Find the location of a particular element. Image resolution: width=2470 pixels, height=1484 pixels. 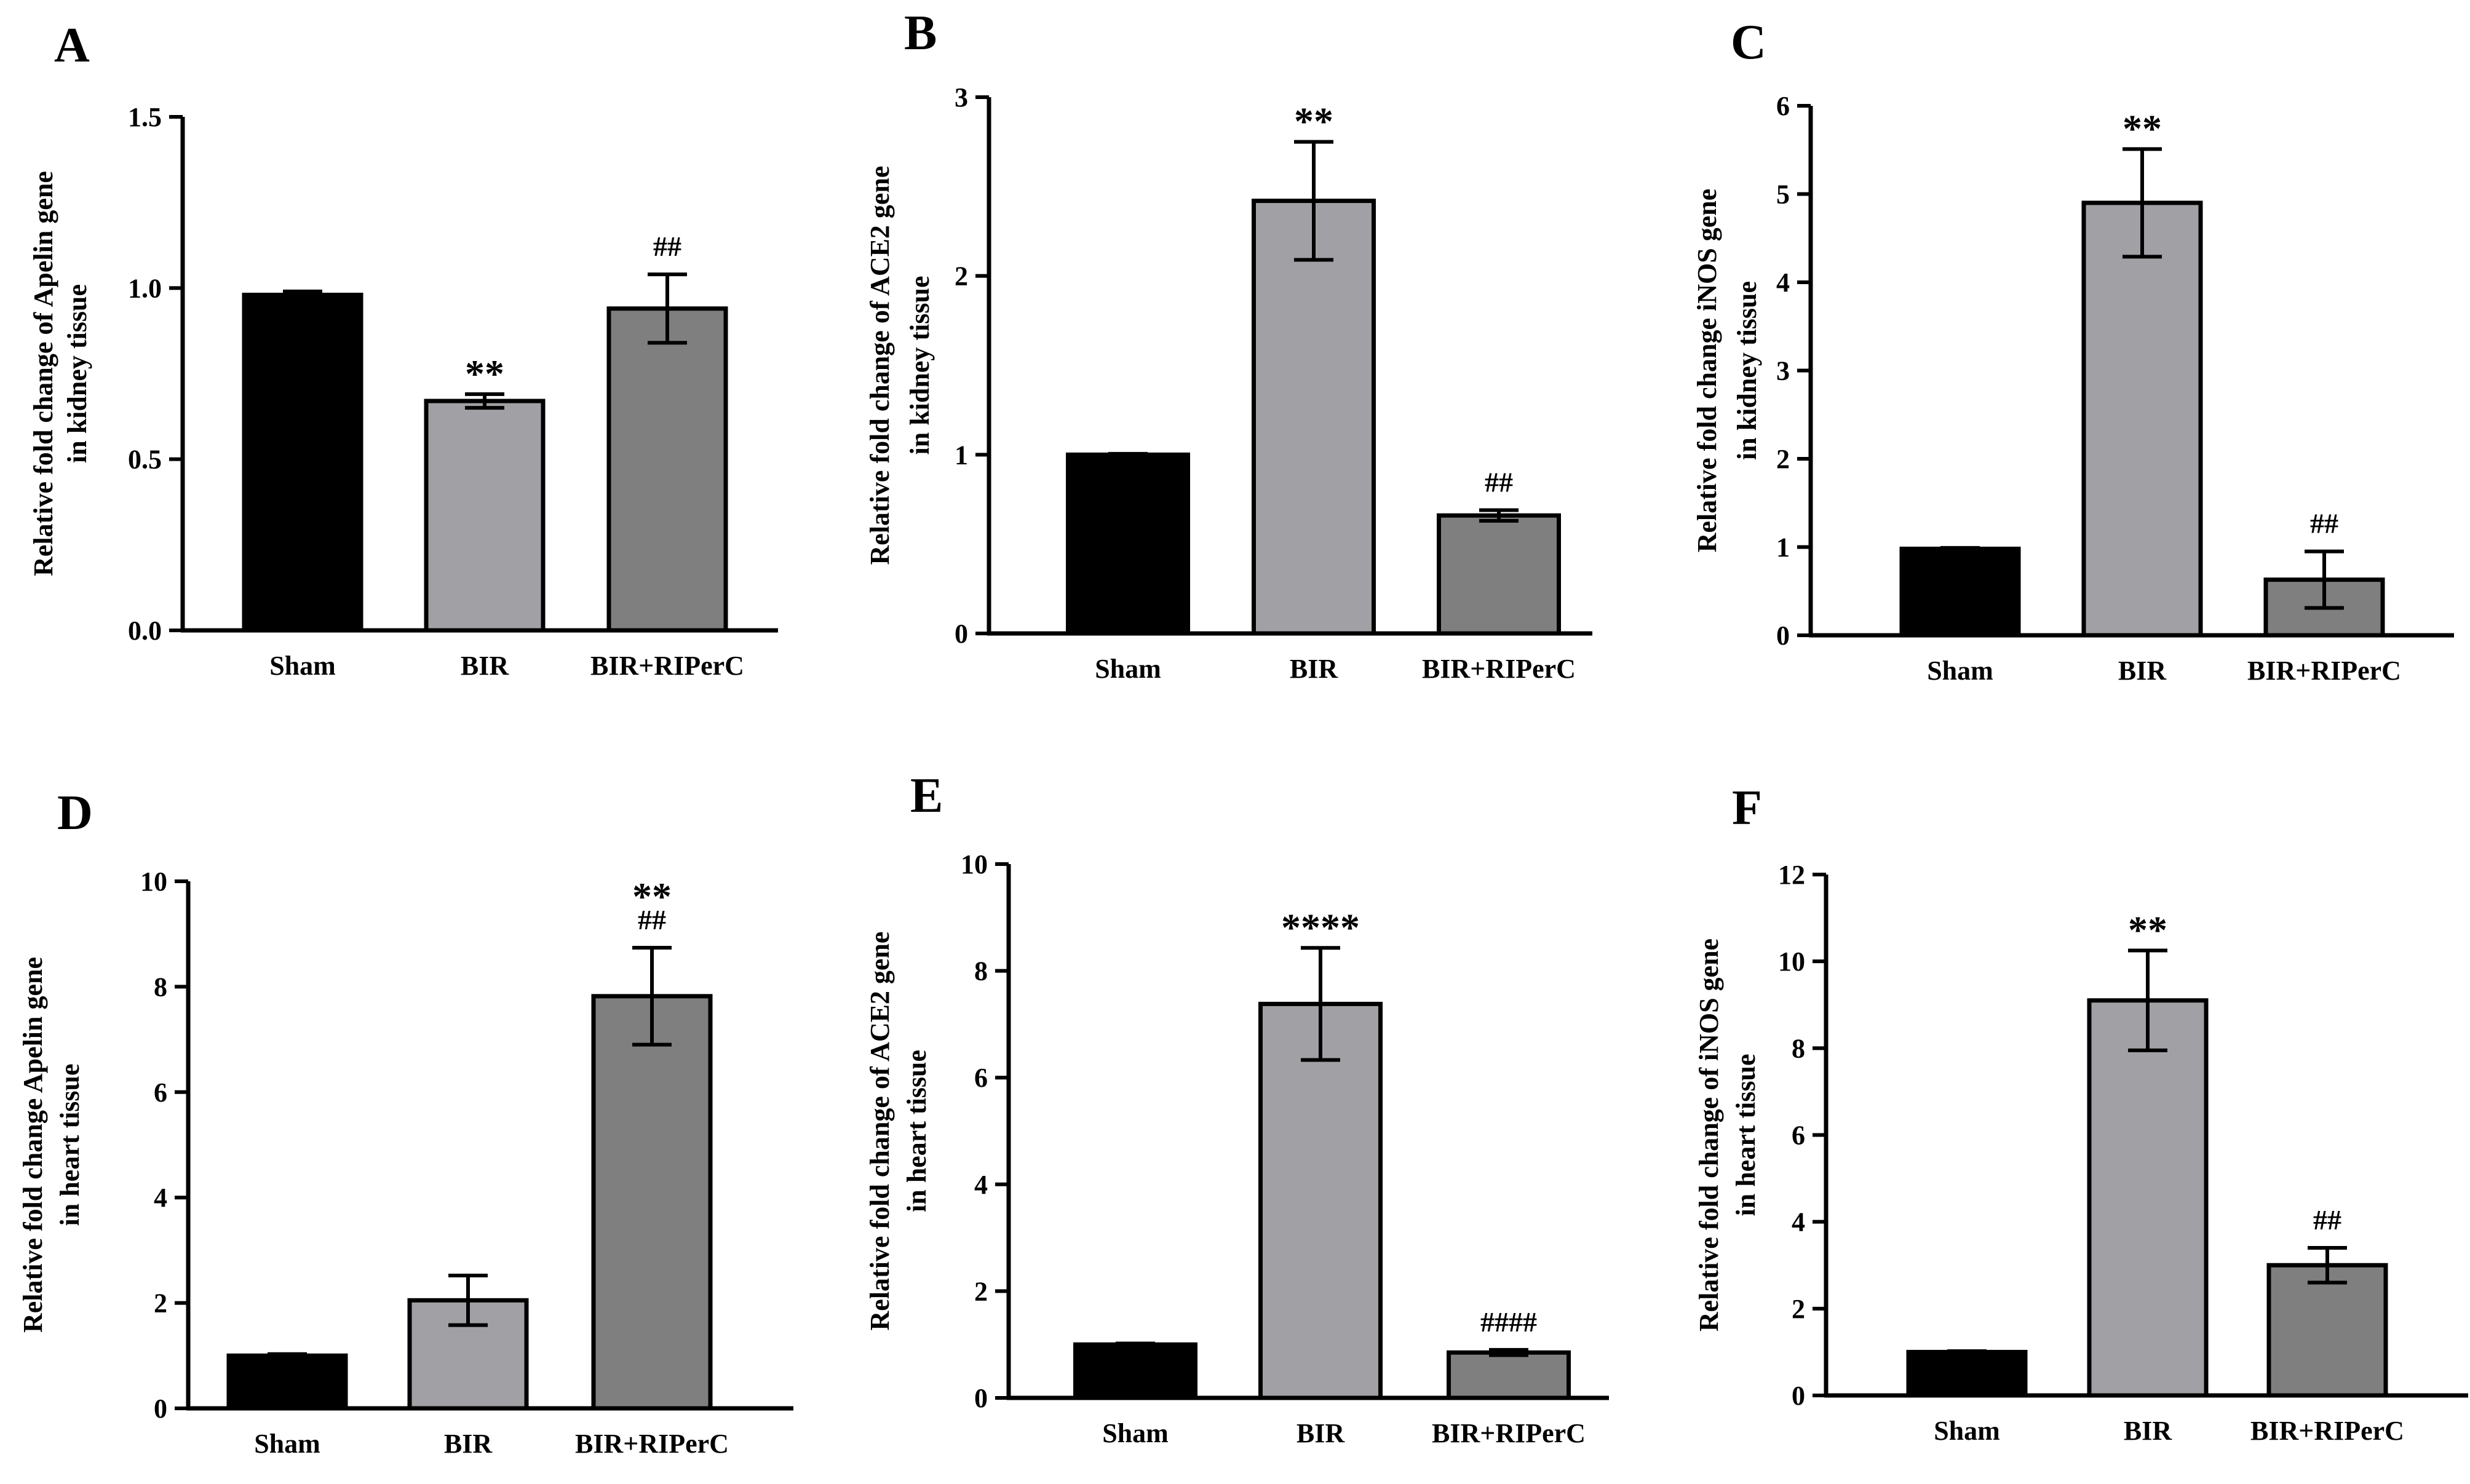

y-tick-label: 1.0 is located at coordinates (145, 288).